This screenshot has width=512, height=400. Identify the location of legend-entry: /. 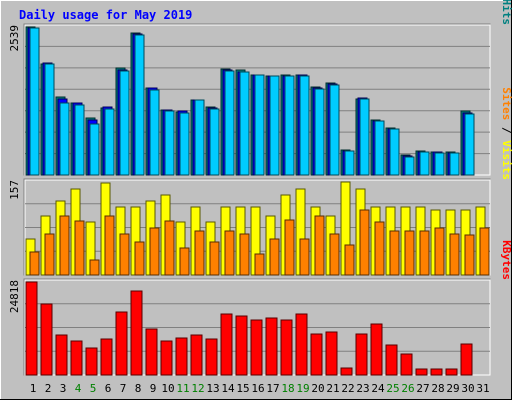
(506, 130).